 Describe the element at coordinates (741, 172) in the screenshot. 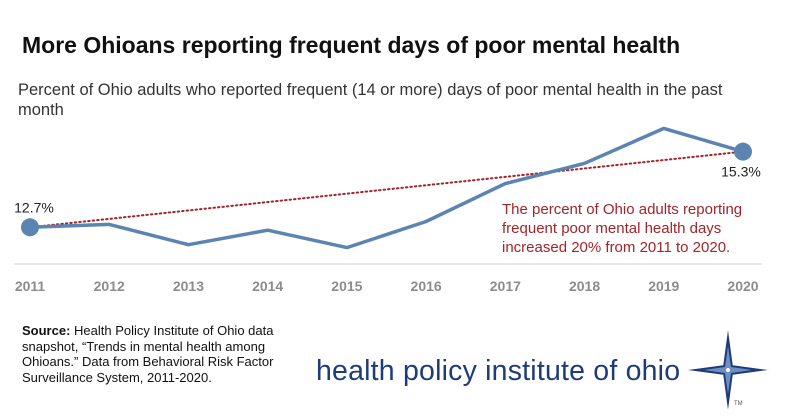

I see `data-label: 15.3%` at that location.